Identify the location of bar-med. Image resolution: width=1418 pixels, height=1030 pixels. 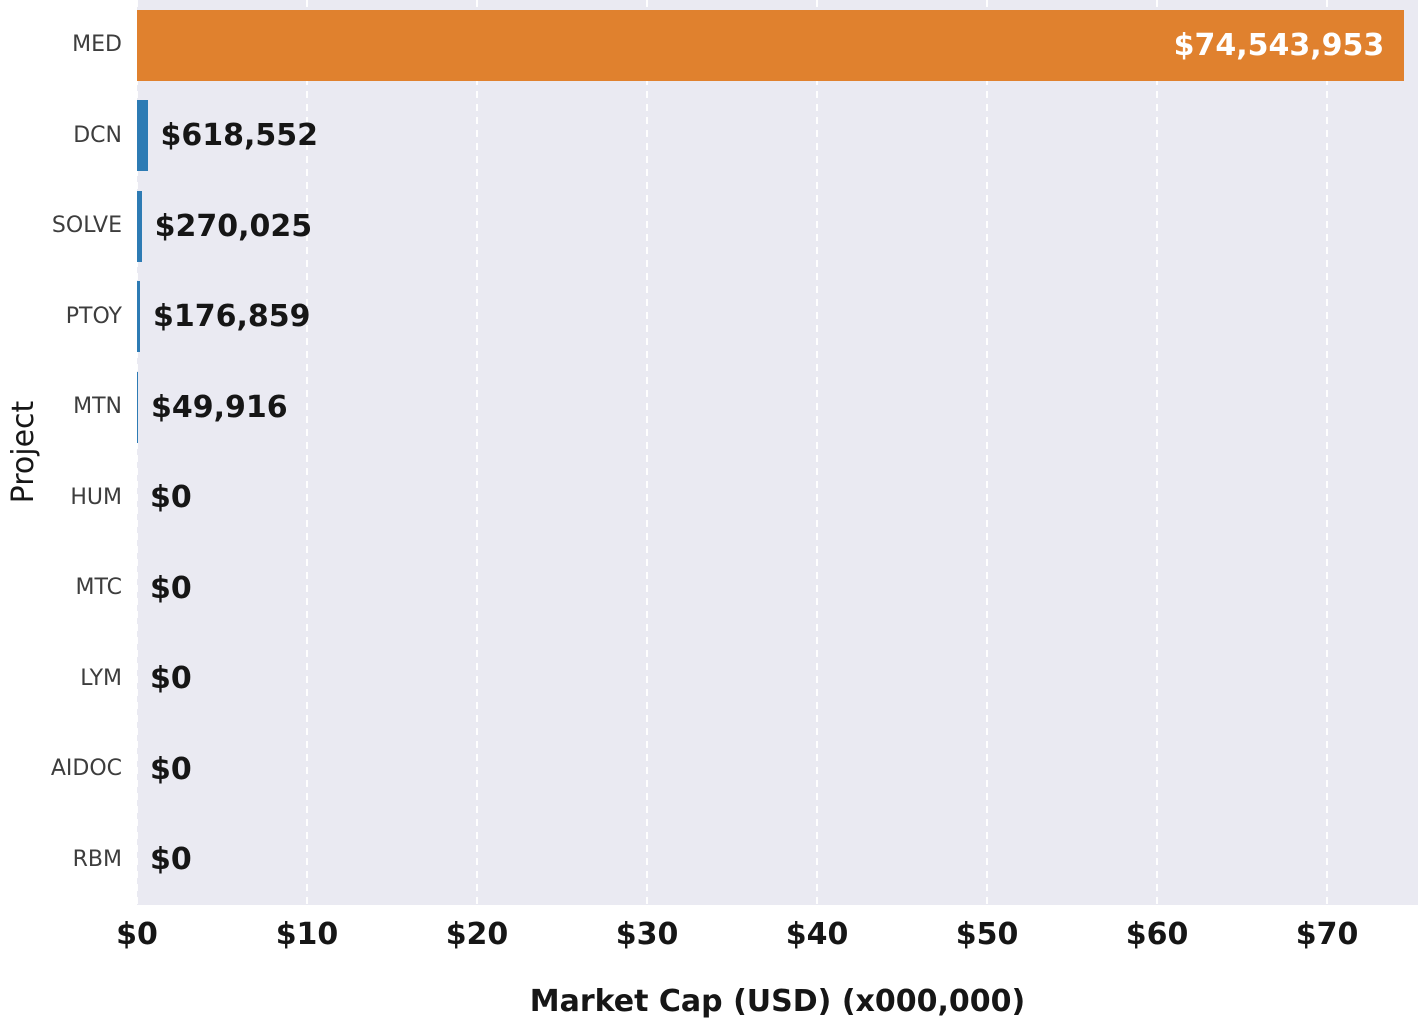
(771, 45).